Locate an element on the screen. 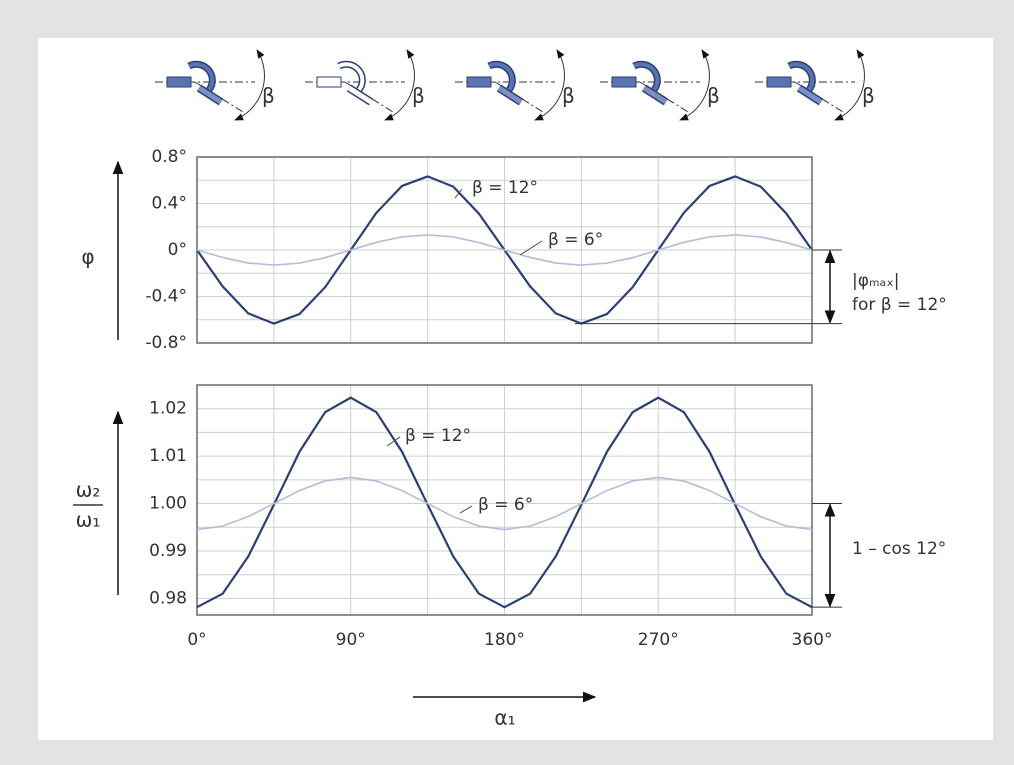 This screenshot has height=765, width=1014. x-axis-label: α₁ is located at coordinates (504, 718).